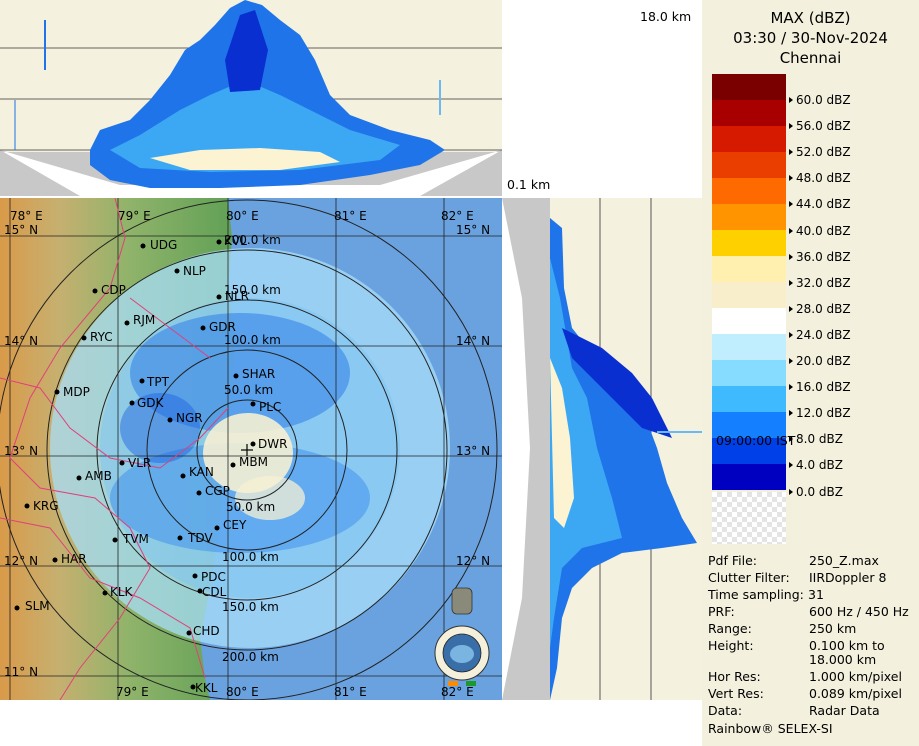 The image size is (919, 746). Describe the element at coordinates (810, 38) in the screenshot. I see `datetime-label: 03:30 / 30-Nov-2024` at that location.